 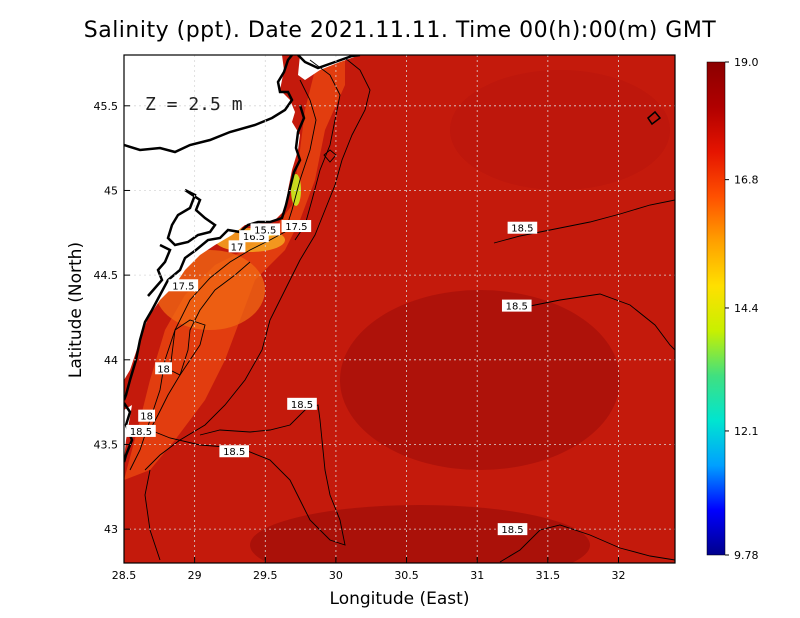 I want to click on contour-label-text: 16.5, so click(x=254, y=237).